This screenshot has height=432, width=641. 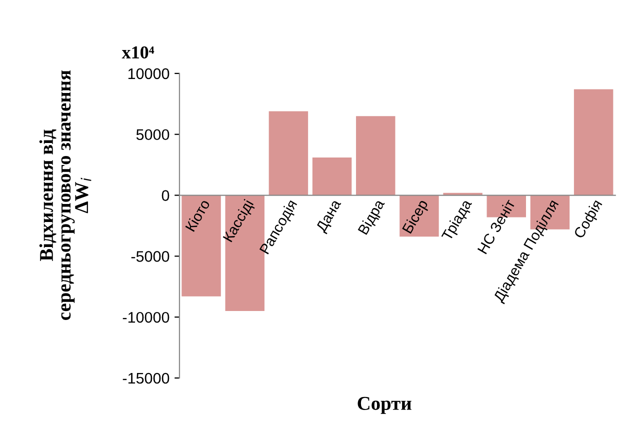 I want to click on y-tick-label: -5000, so click(x=150, y=256).